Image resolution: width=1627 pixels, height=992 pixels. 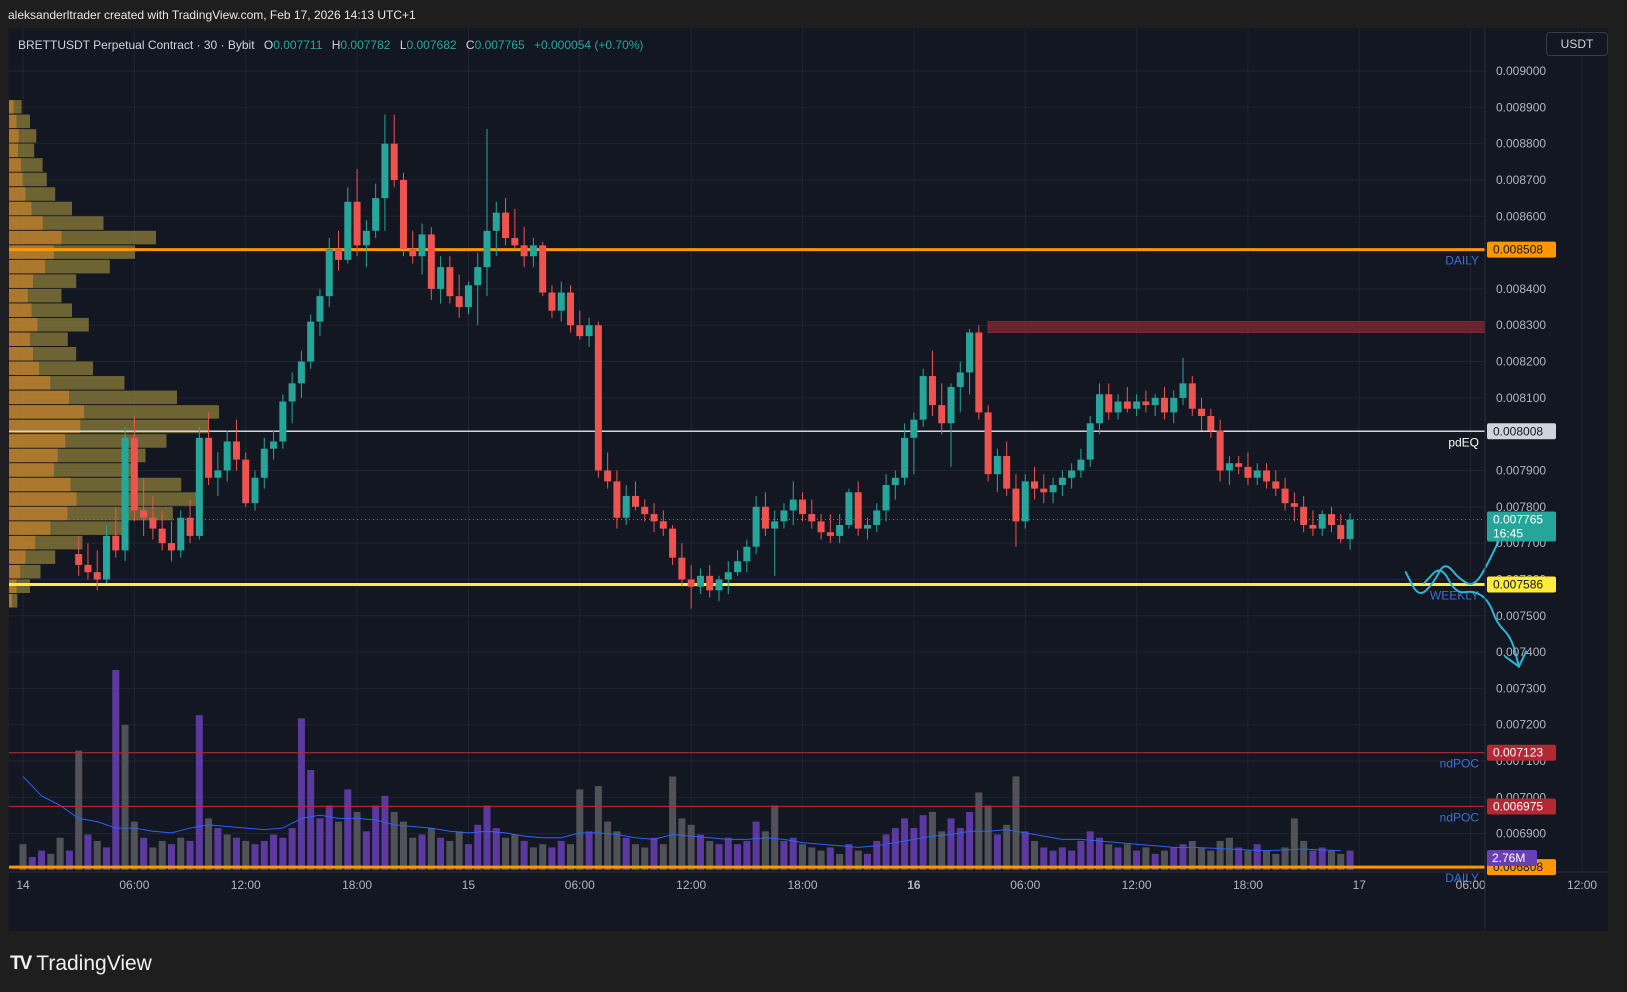 What do you see at coordinates (134, 885) in the screenshot?
I see `time-tick-label: 06:00` at bounding box center [134, 885].